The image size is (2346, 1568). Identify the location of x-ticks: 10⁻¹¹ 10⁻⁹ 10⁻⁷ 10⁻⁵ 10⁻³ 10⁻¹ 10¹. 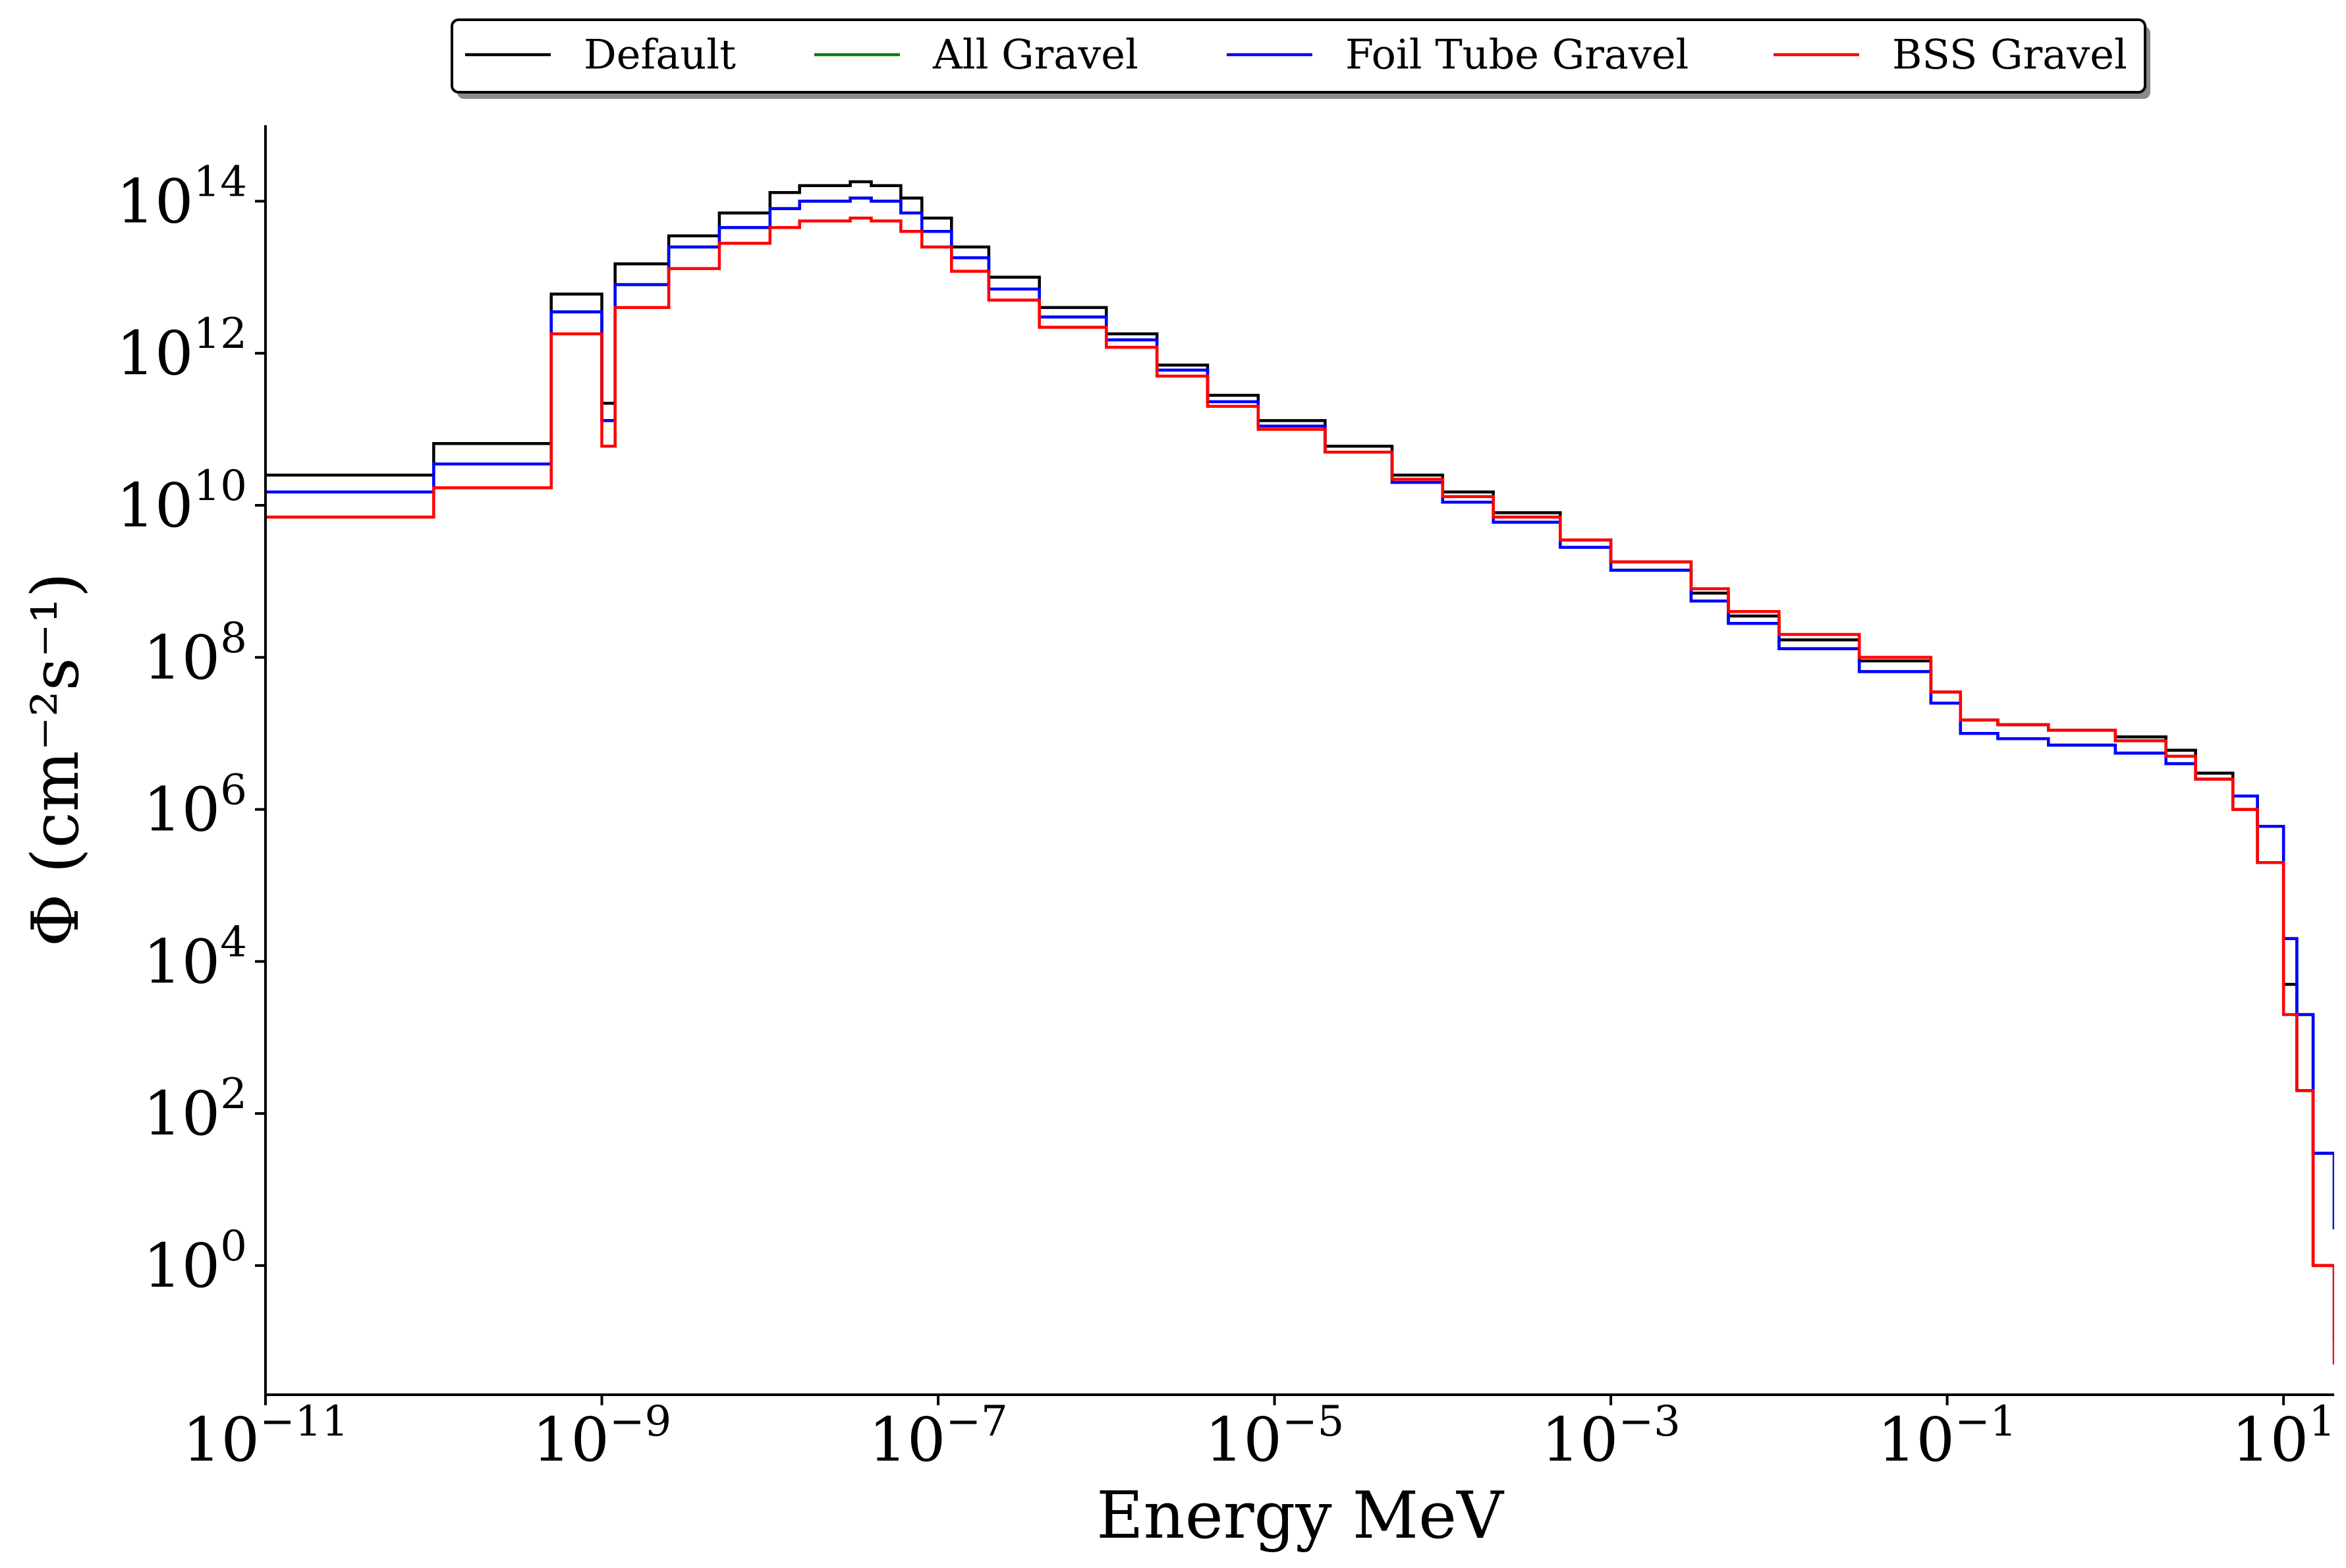
(1258, 1435).